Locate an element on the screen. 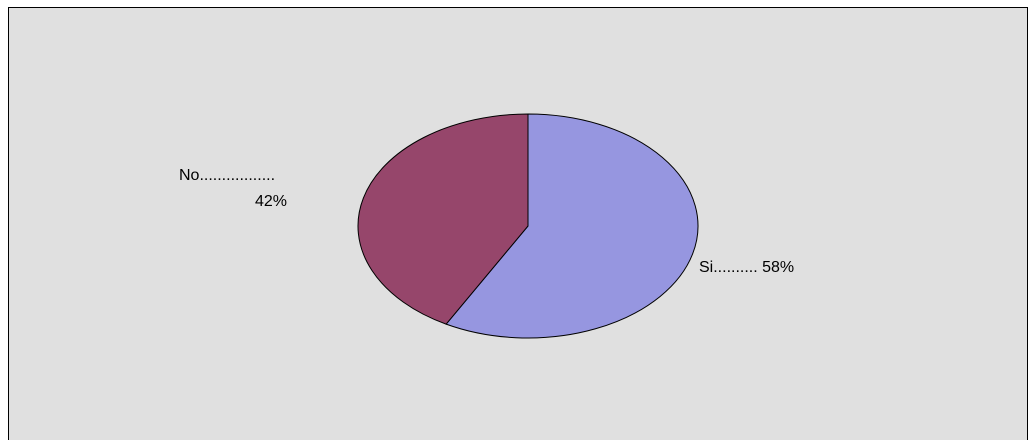 This screenshot has width=1036, height=441. pie-slice-si is located at coordinates (572, 226).